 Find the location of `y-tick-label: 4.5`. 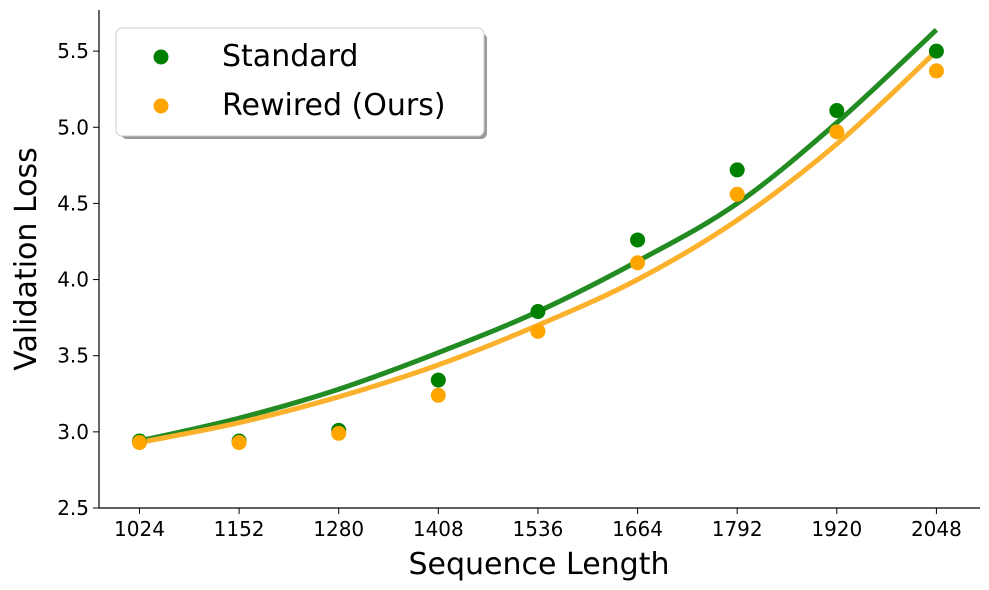

y-tick-label: 4.5 is located at coordinates (73, 203).